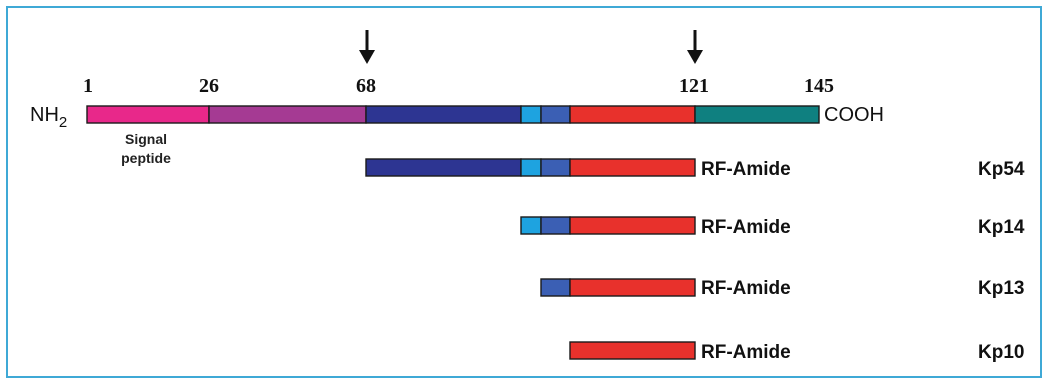 This screenshot has height=386, width=1050. I want to click on kp14-label: Kp14, so click(1001, 227).